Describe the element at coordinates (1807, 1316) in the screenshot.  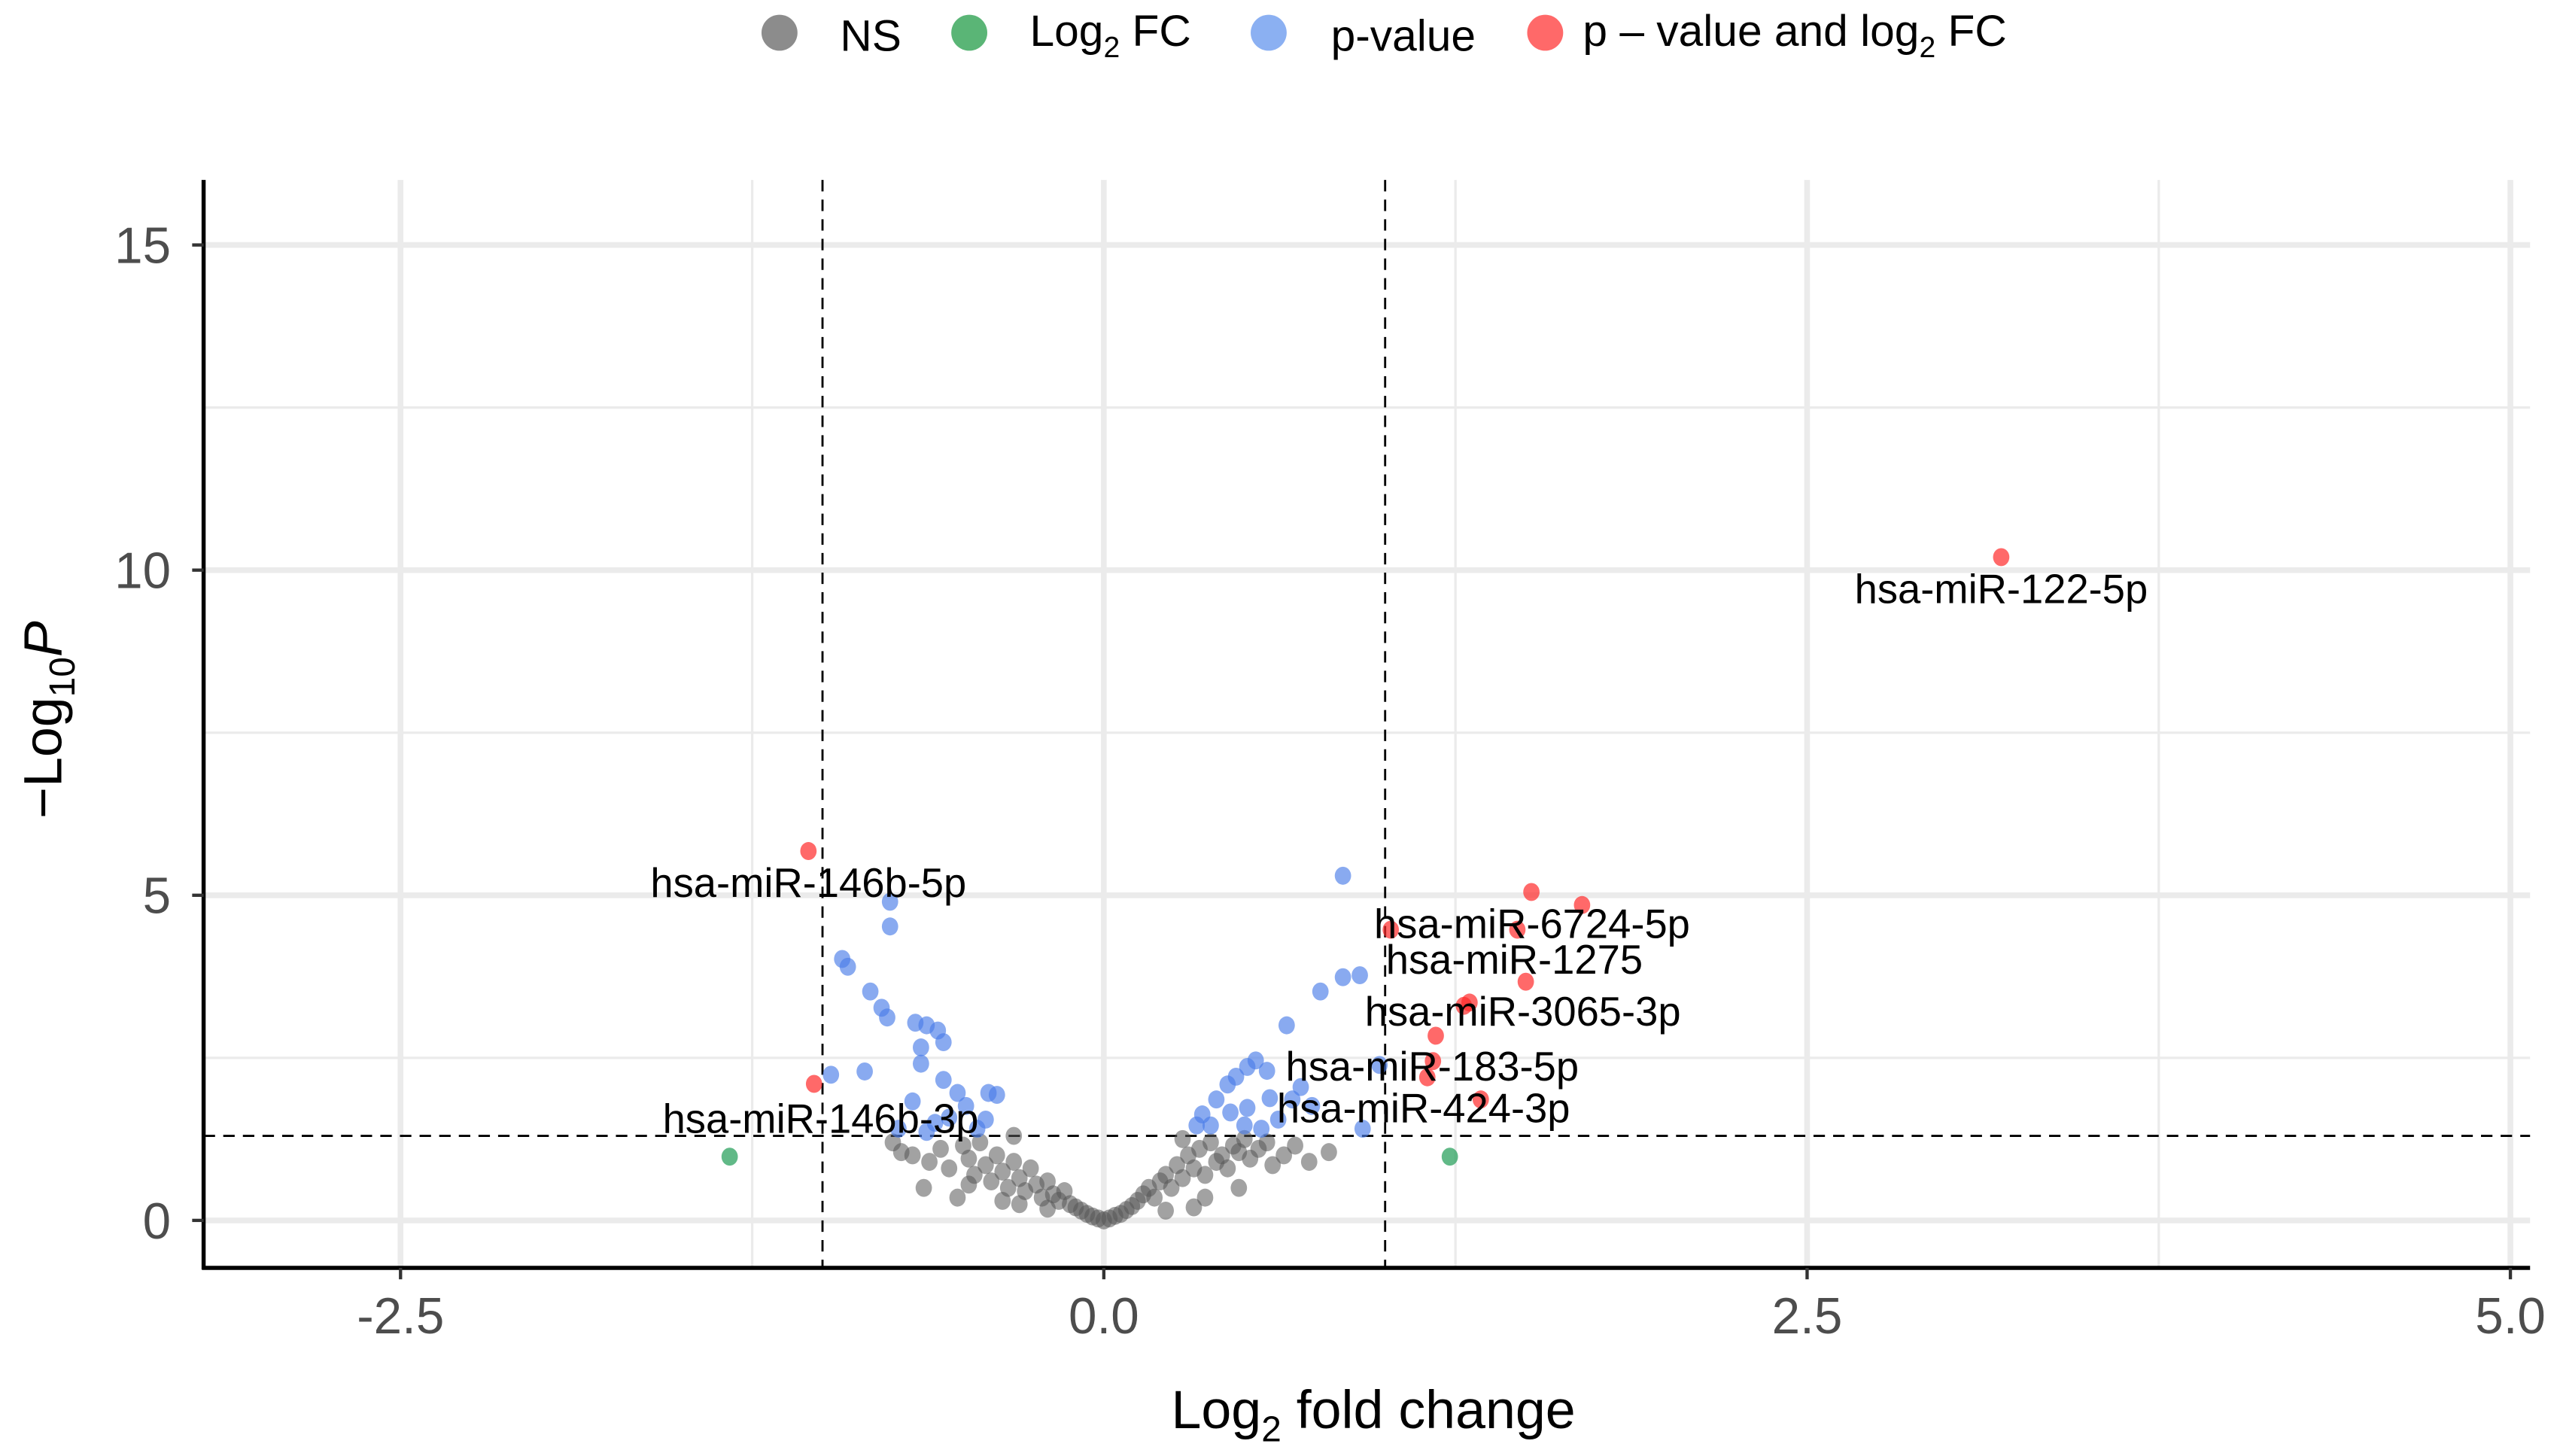
I see `x-tick-label: 2.5` at that location.